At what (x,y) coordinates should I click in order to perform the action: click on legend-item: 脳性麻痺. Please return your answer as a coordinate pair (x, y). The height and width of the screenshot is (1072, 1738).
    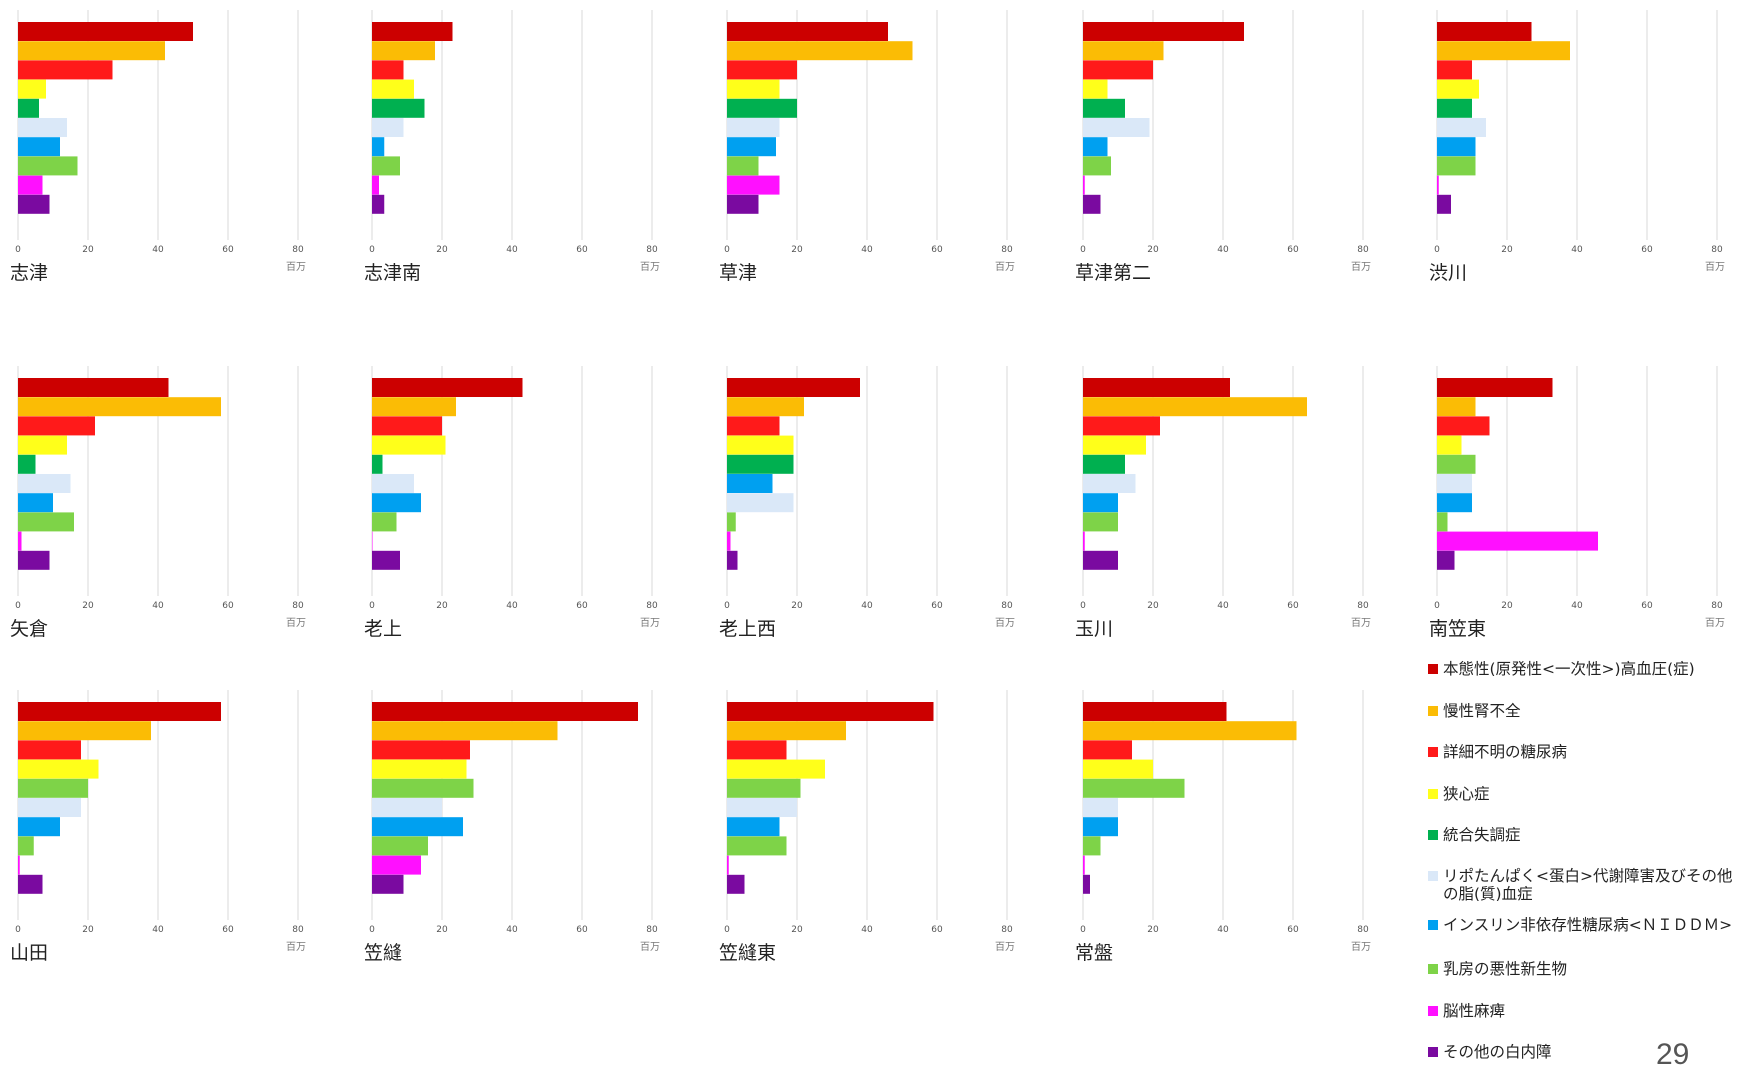
    Looking at the image, I should click on (1580, 1011).